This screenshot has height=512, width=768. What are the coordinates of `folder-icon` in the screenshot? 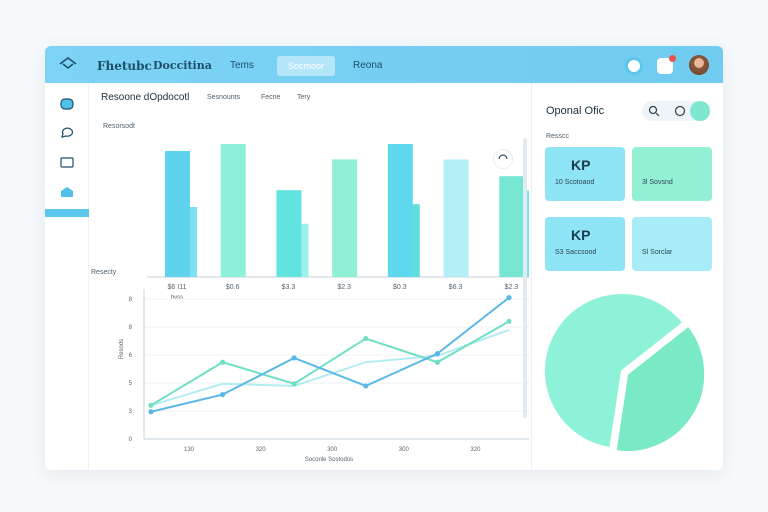 It's located at (67, 162).